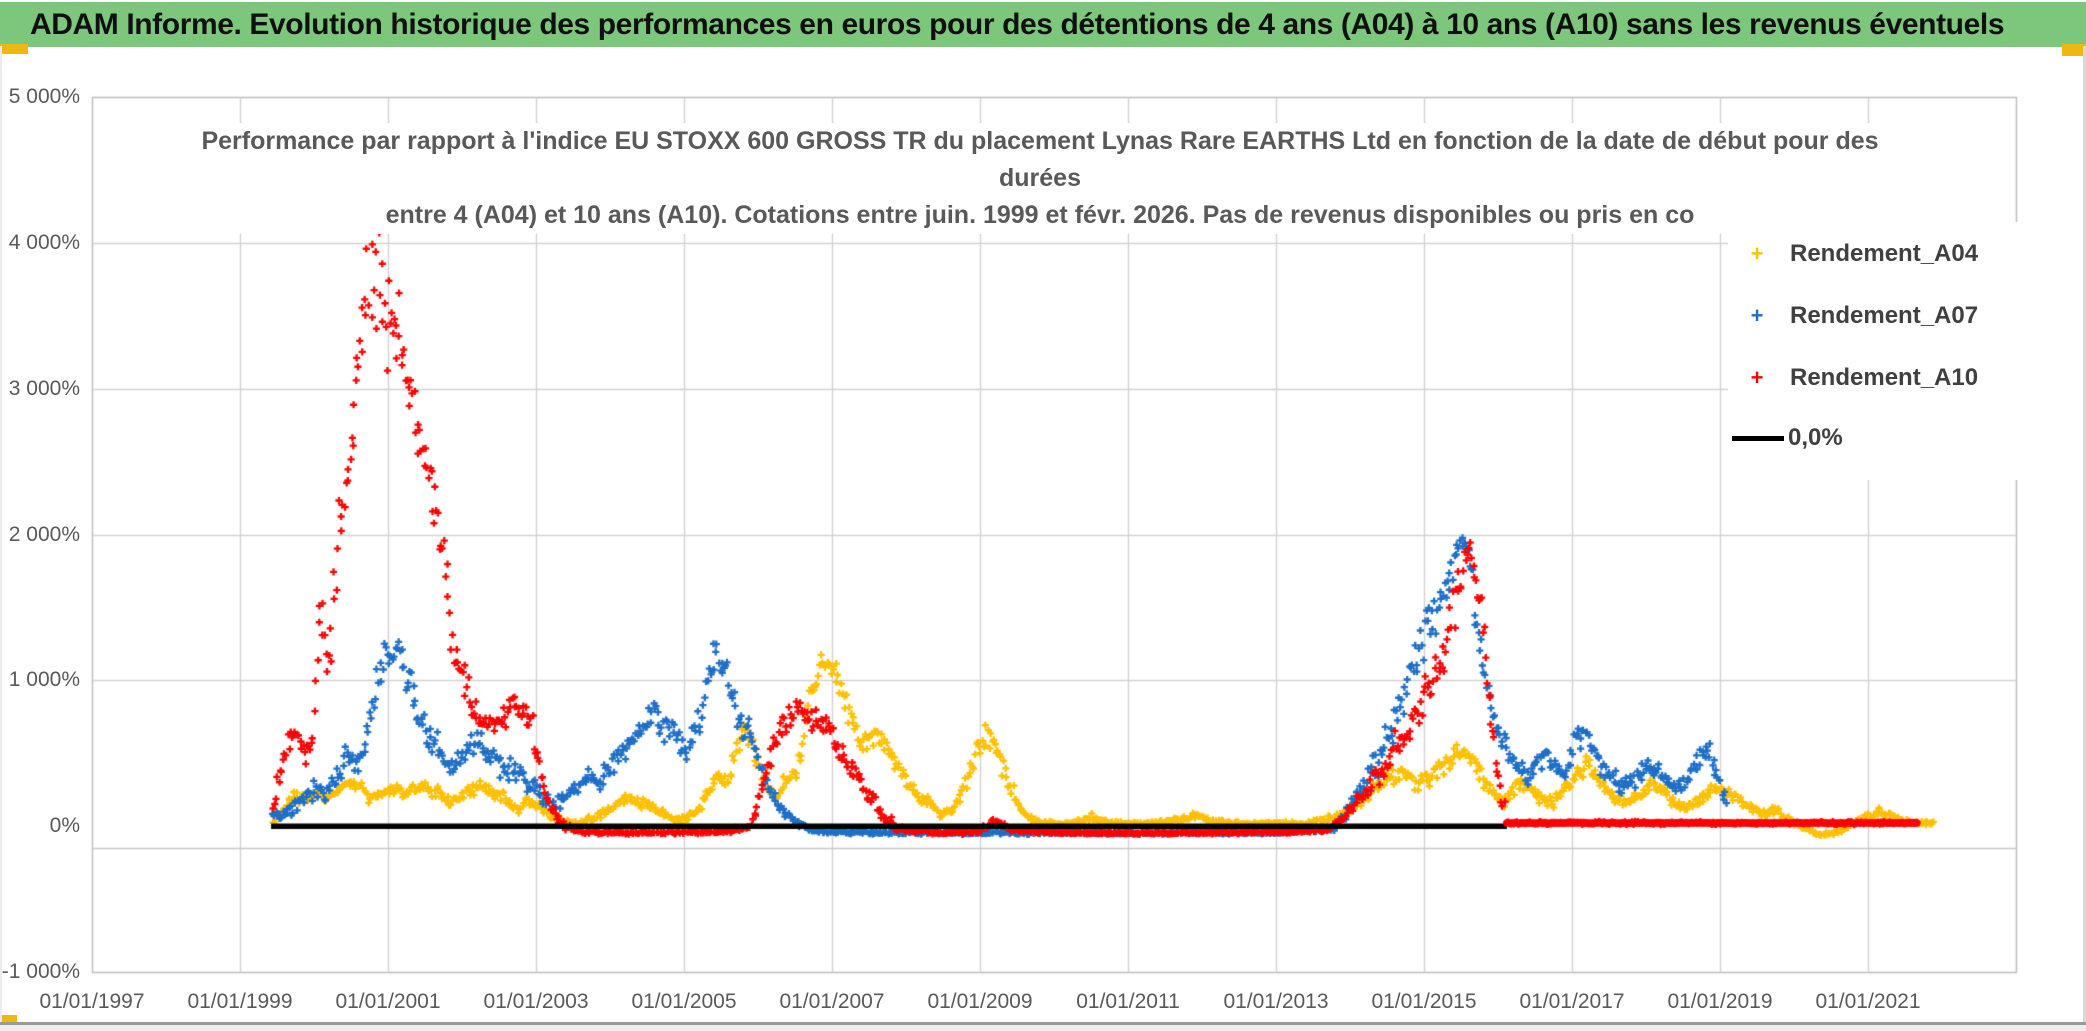  What do you see at coordinates (1424, 1001) in the screenshot?
I see `x-axis-tick-label: 01/01/2015` at bounding box center [1424, 1001].